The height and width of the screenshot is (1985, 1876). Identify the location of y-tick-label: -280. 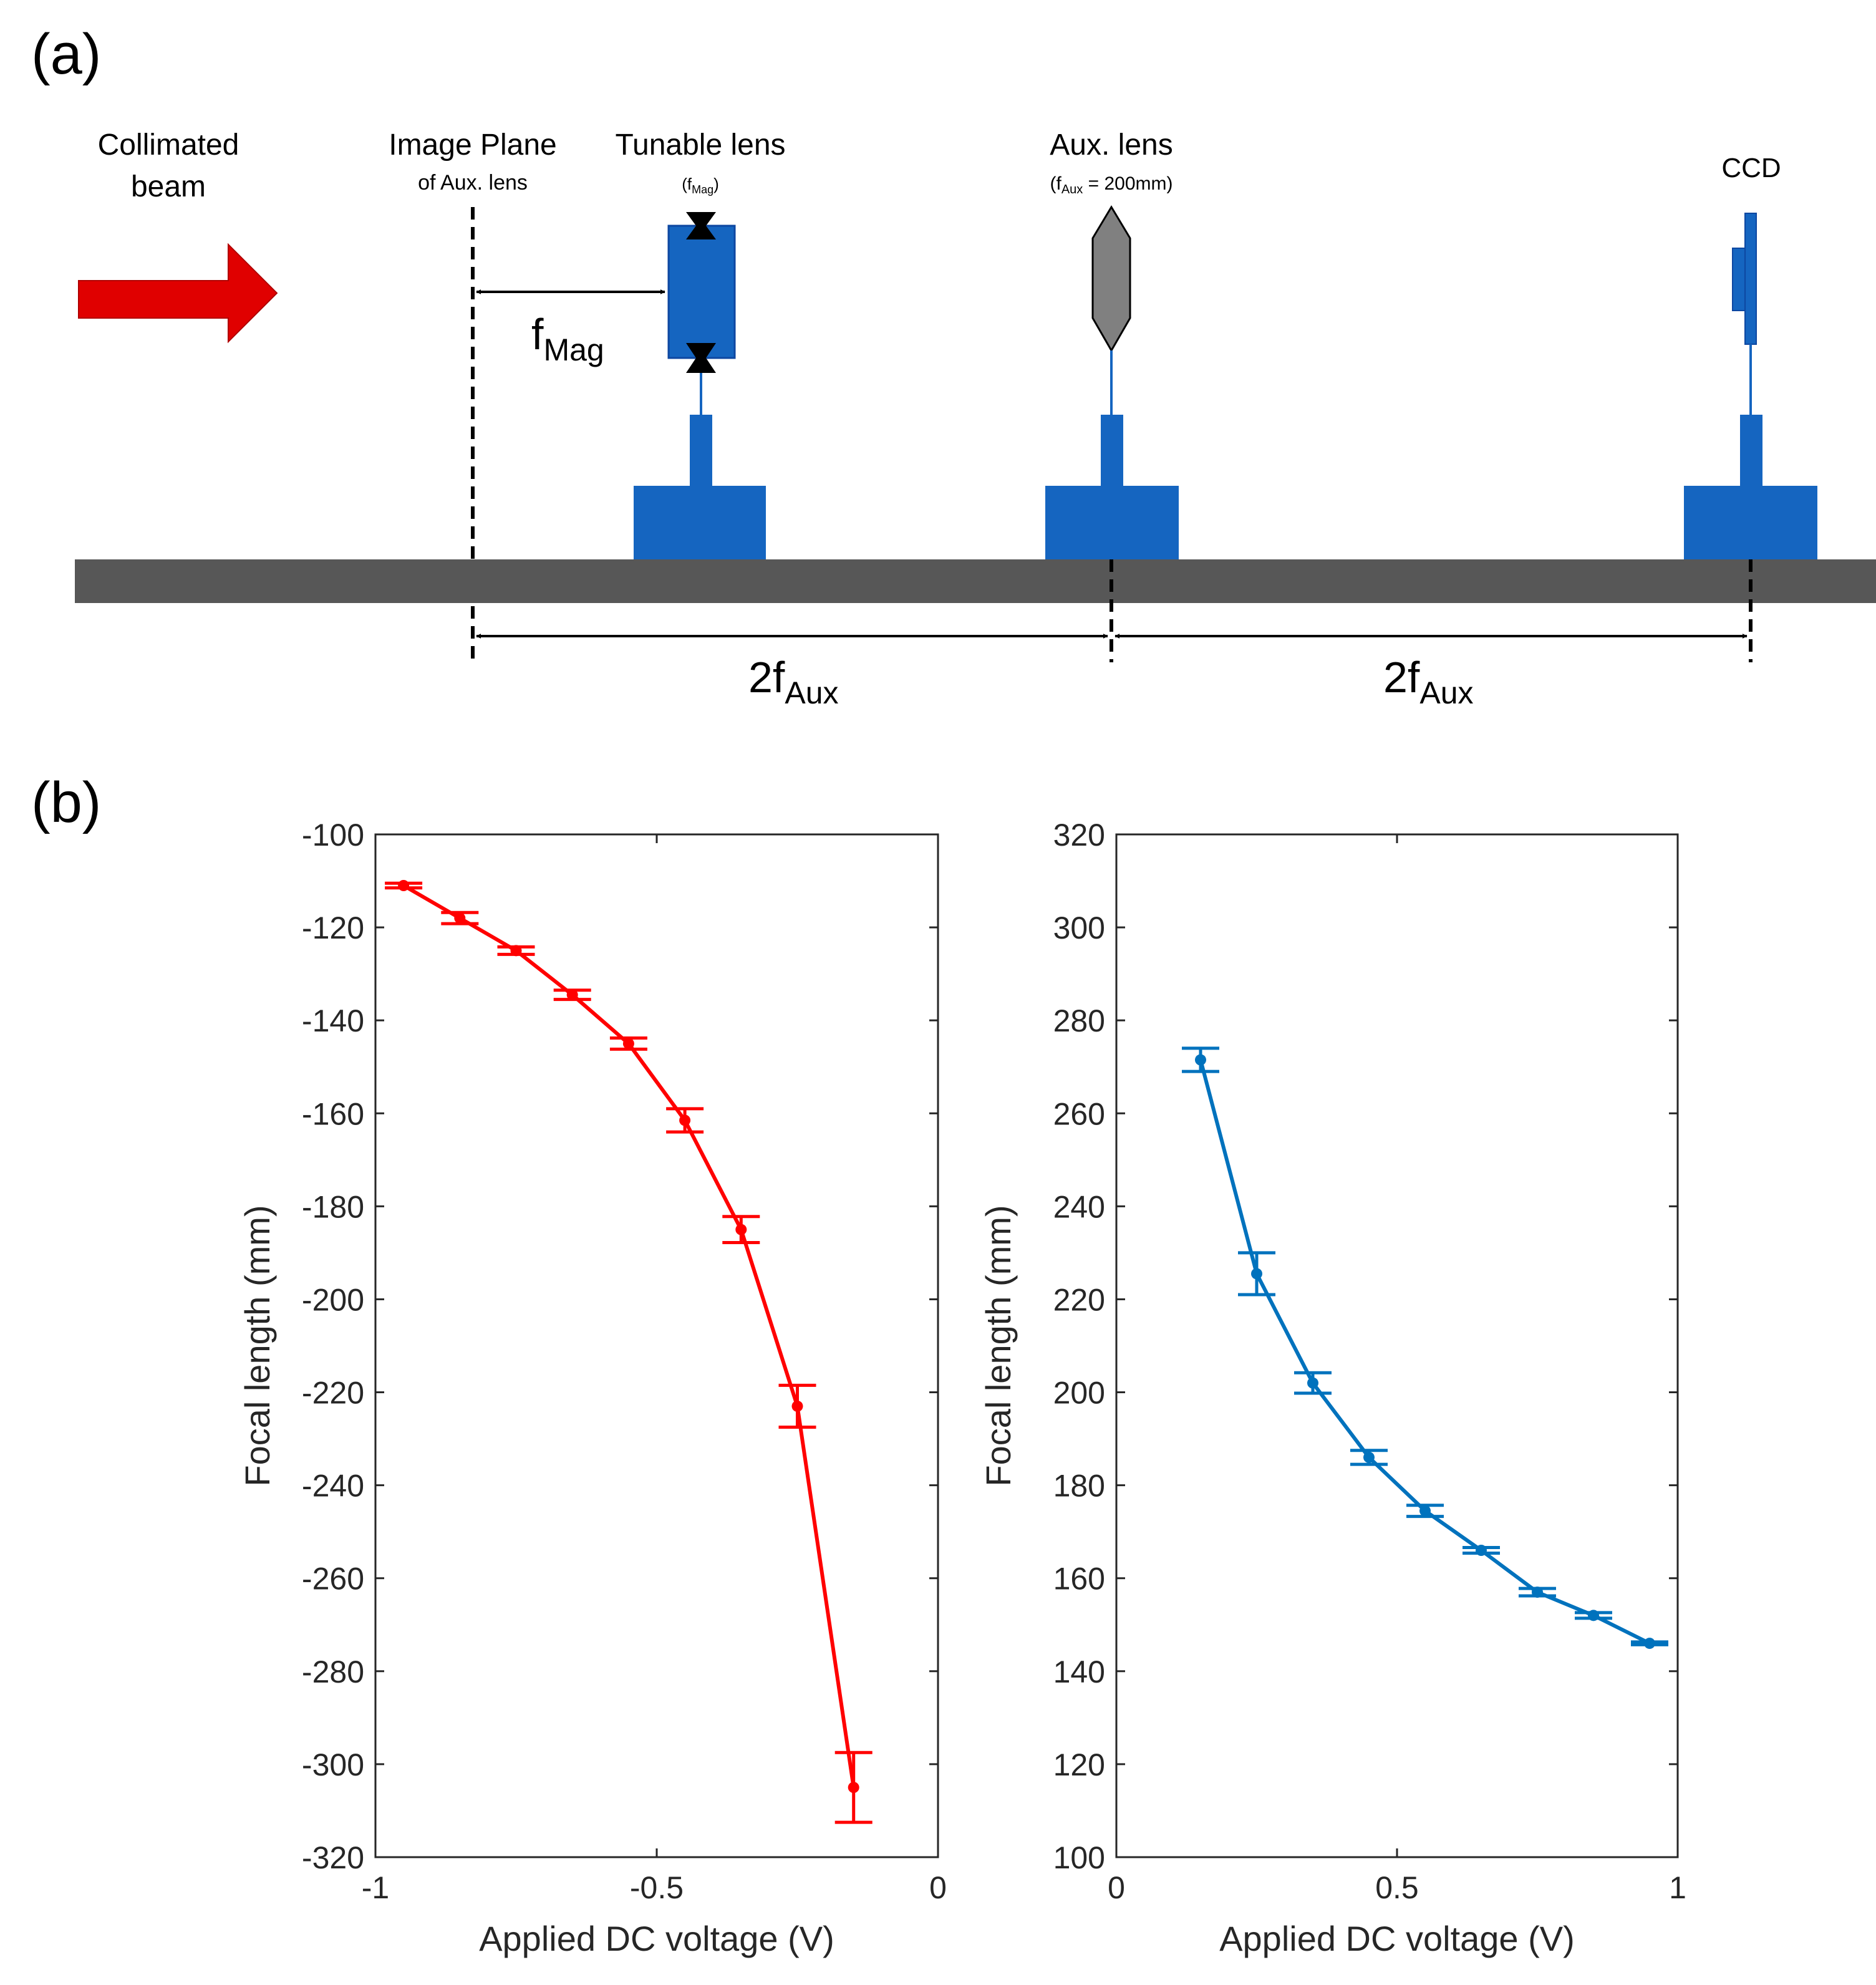
(333, 1671).